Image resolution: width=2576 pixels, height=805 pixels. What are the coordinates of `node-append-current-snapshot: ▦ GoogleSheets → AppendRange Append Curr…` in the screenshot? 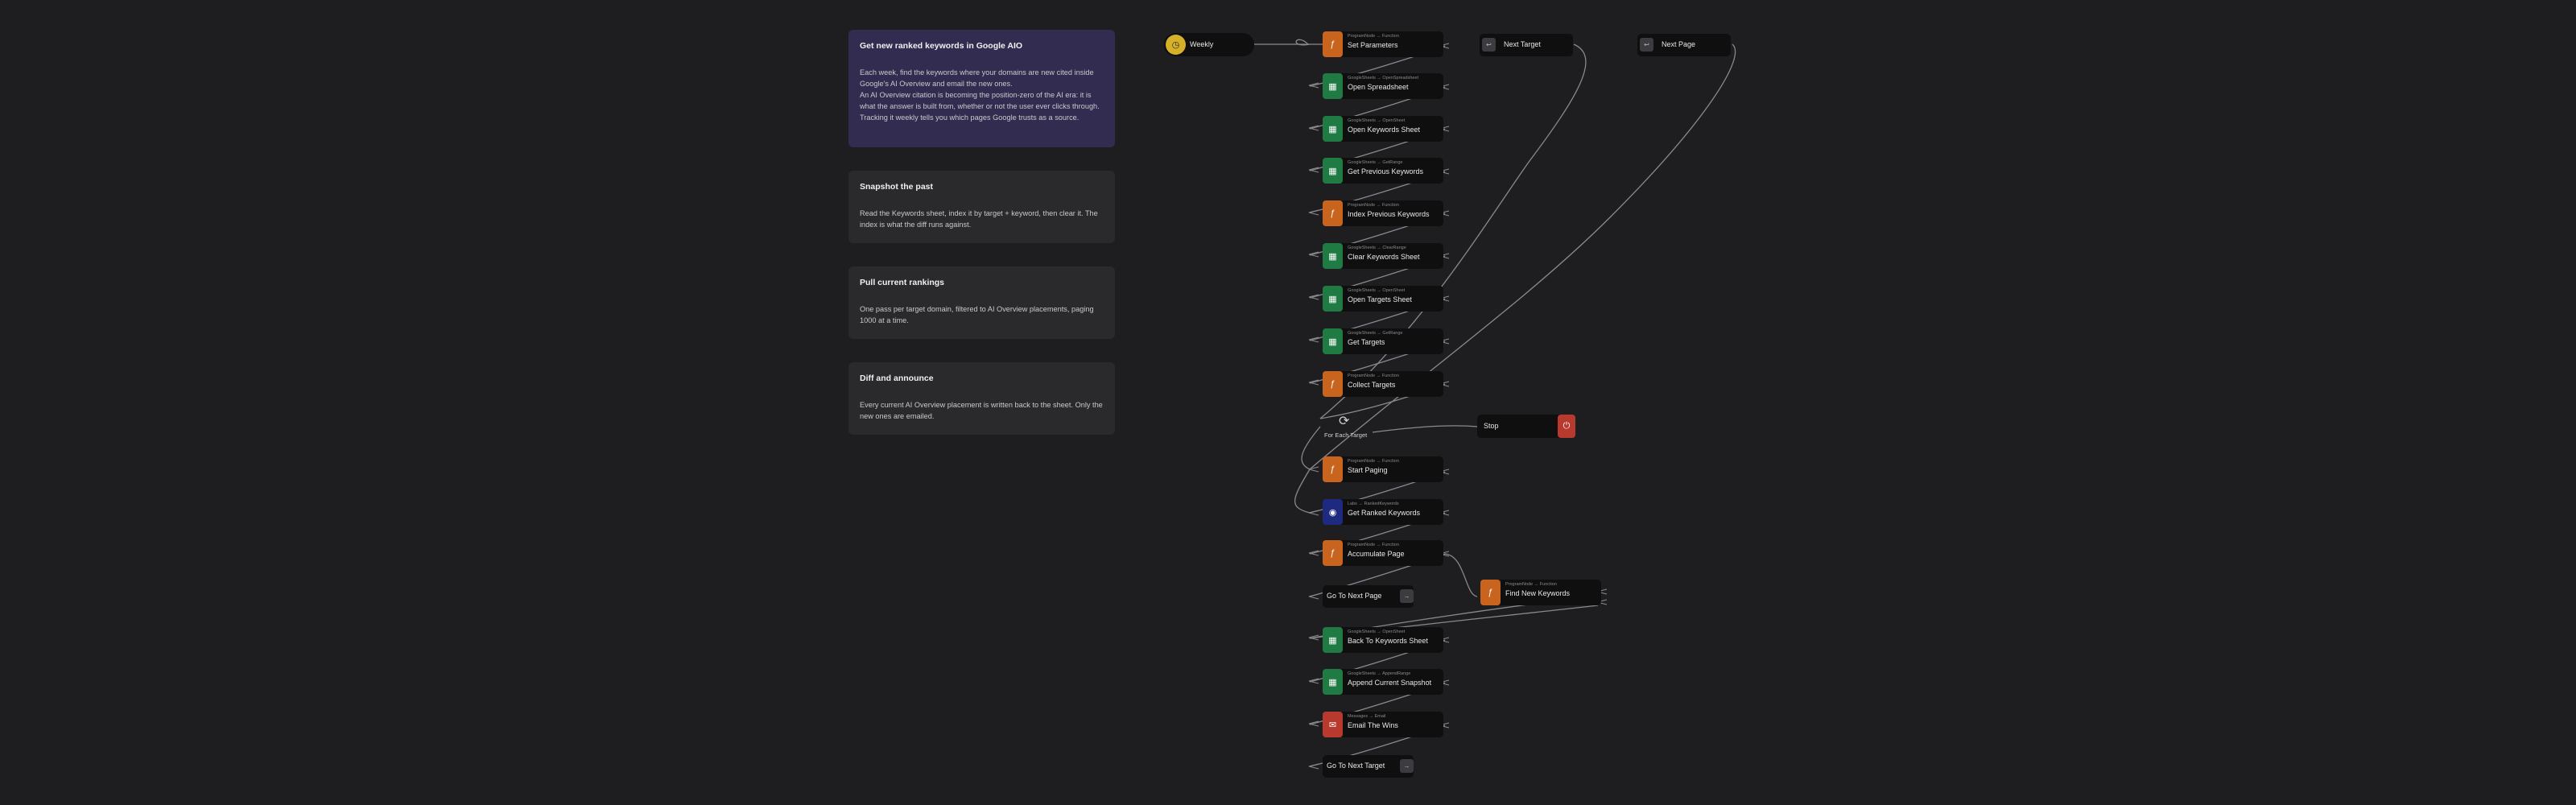 It's located at (1383, 682).